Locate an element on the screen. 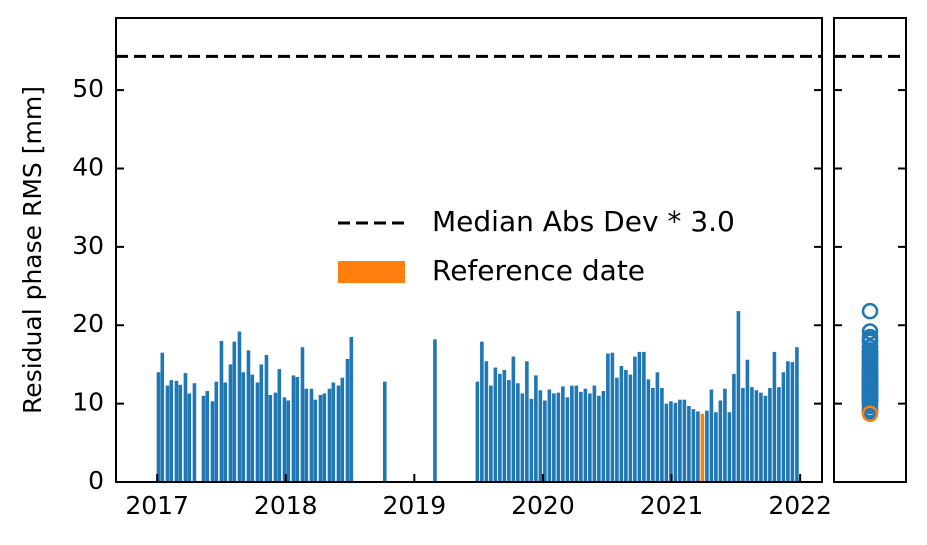  y-tick-label: 0 is located at coordinates (96, 480).